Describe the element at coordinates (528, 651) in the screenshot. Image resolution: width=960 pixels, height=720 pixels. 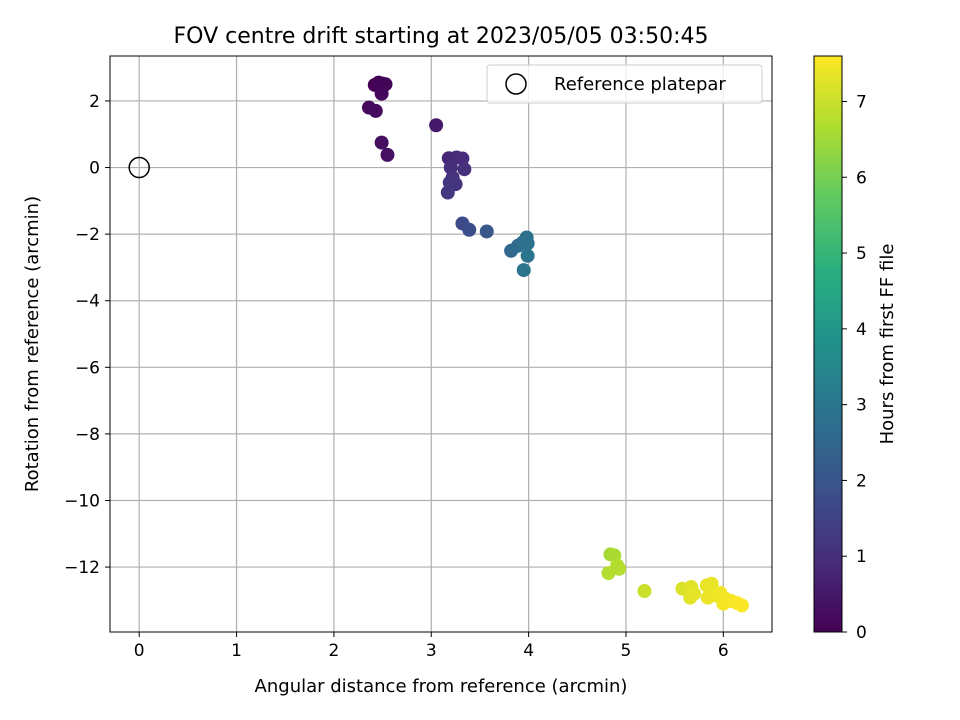
I see `x-tick-label: 4` at that location.